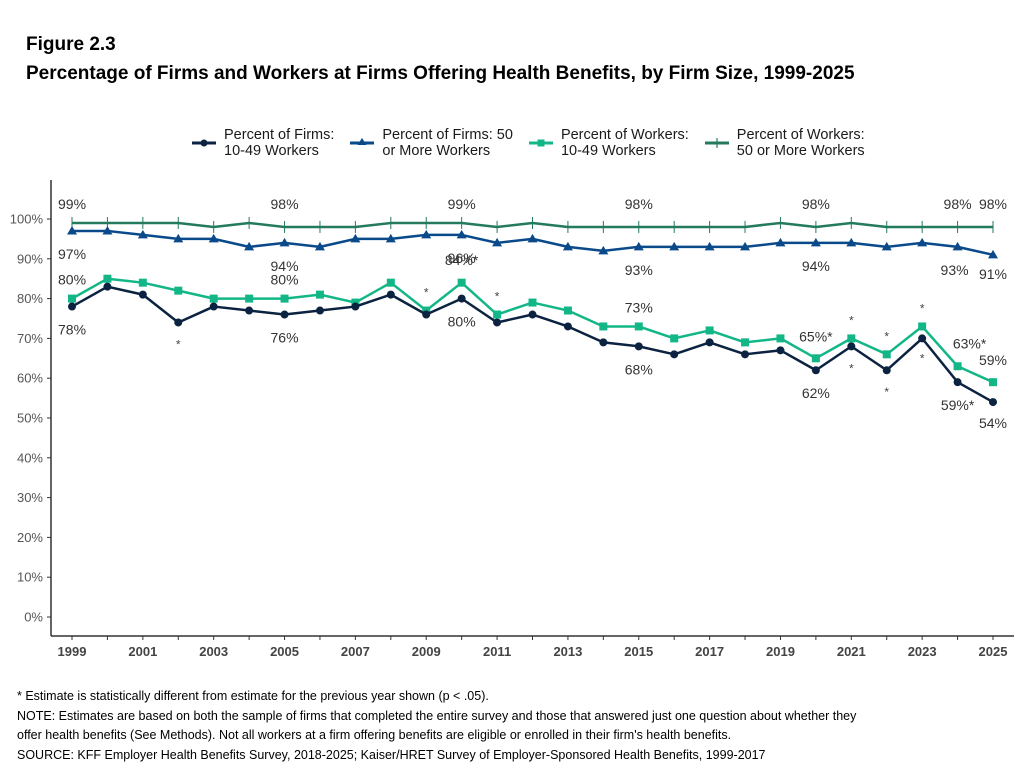 The width and height of the screenshot is (1023, 770). Describe the element at coordinates (958, 405) in the screenshot. I see `data-label: 59%*` at that location.